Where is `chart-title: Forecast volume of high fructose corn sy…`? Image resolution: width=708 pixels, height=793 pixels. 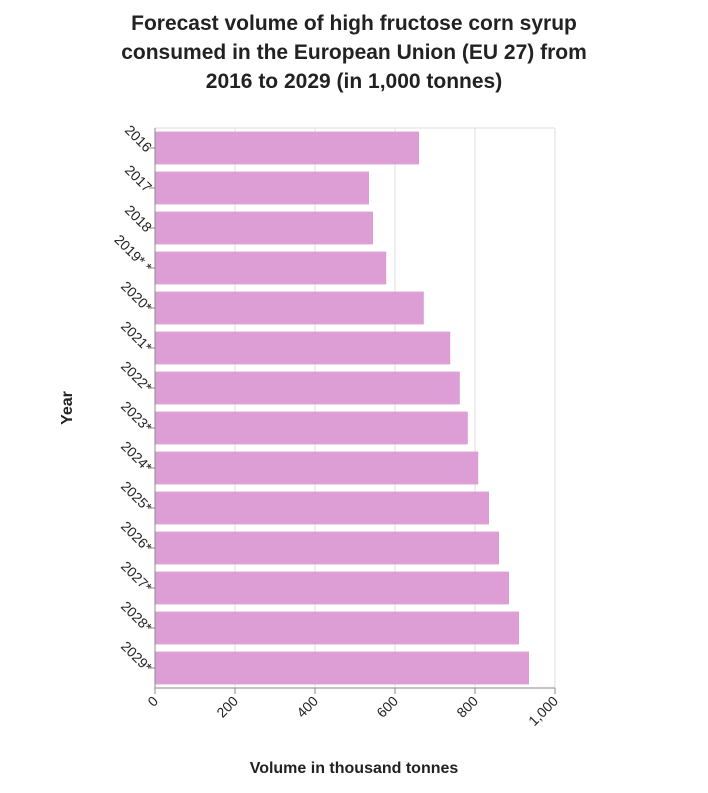
chart-title: Forecast volume of high fructose corn sy… is located at coordinates (354, 52).